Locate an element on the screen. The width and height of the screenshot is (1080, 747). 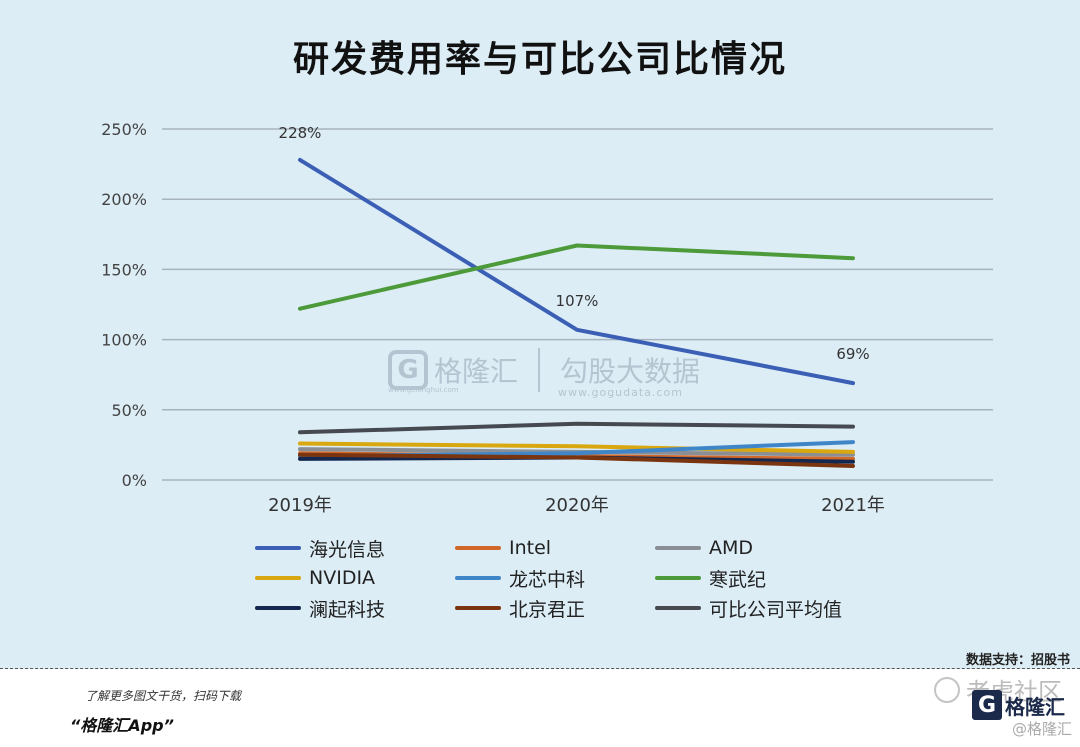
legend-item: 海光信息 is located at coordinates (355, 549).